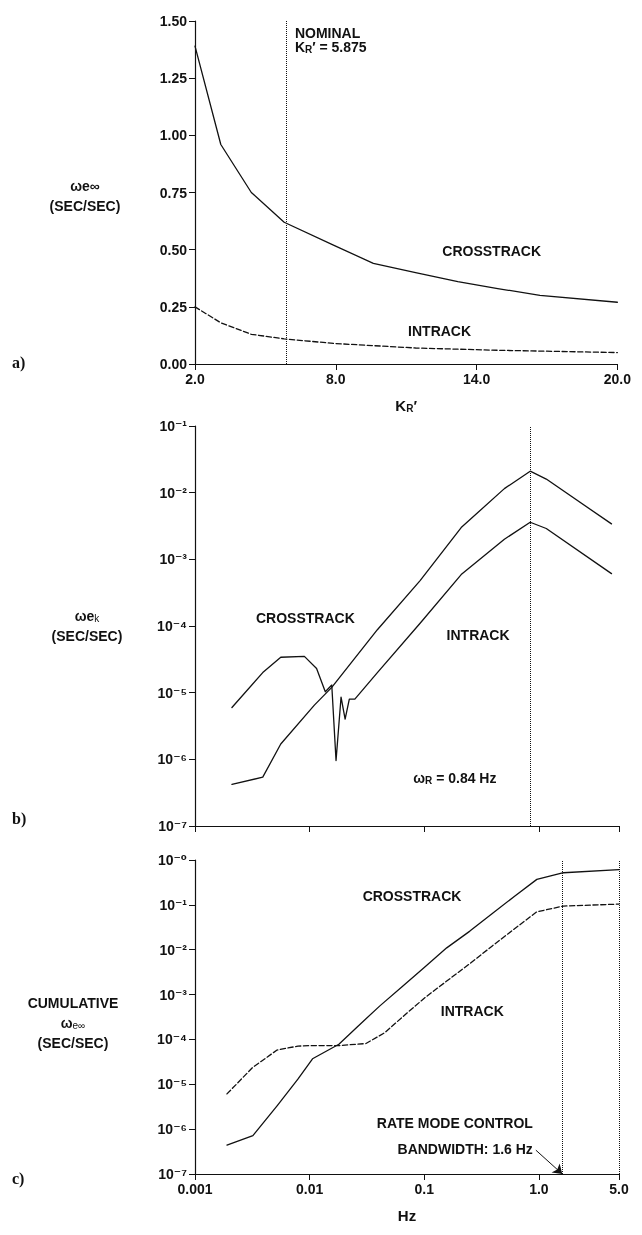  I want to click on x-tick-label: 1.0, so click(539, 1189).